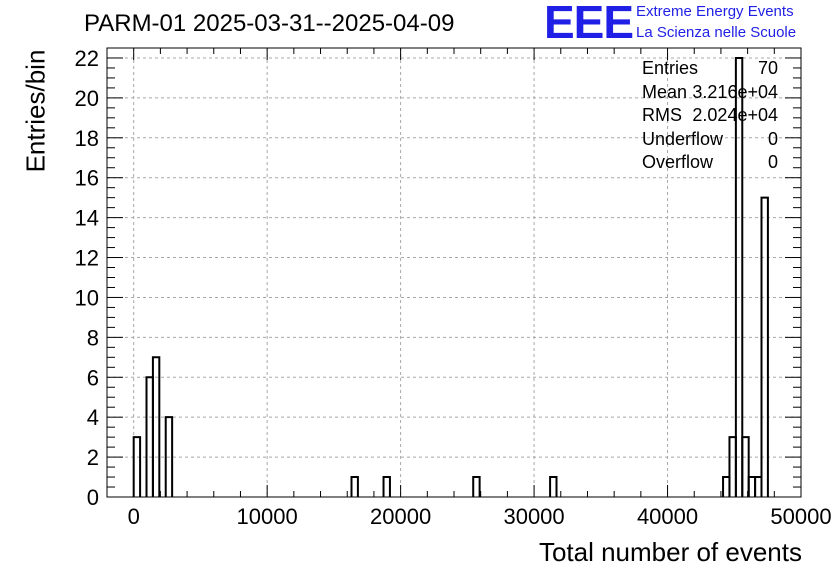 The image size is (836, 572). What do you see at coordinates (87, 138) in the screenshot?
I see `y-tick-label: 18` at bounding box center [87, 138].